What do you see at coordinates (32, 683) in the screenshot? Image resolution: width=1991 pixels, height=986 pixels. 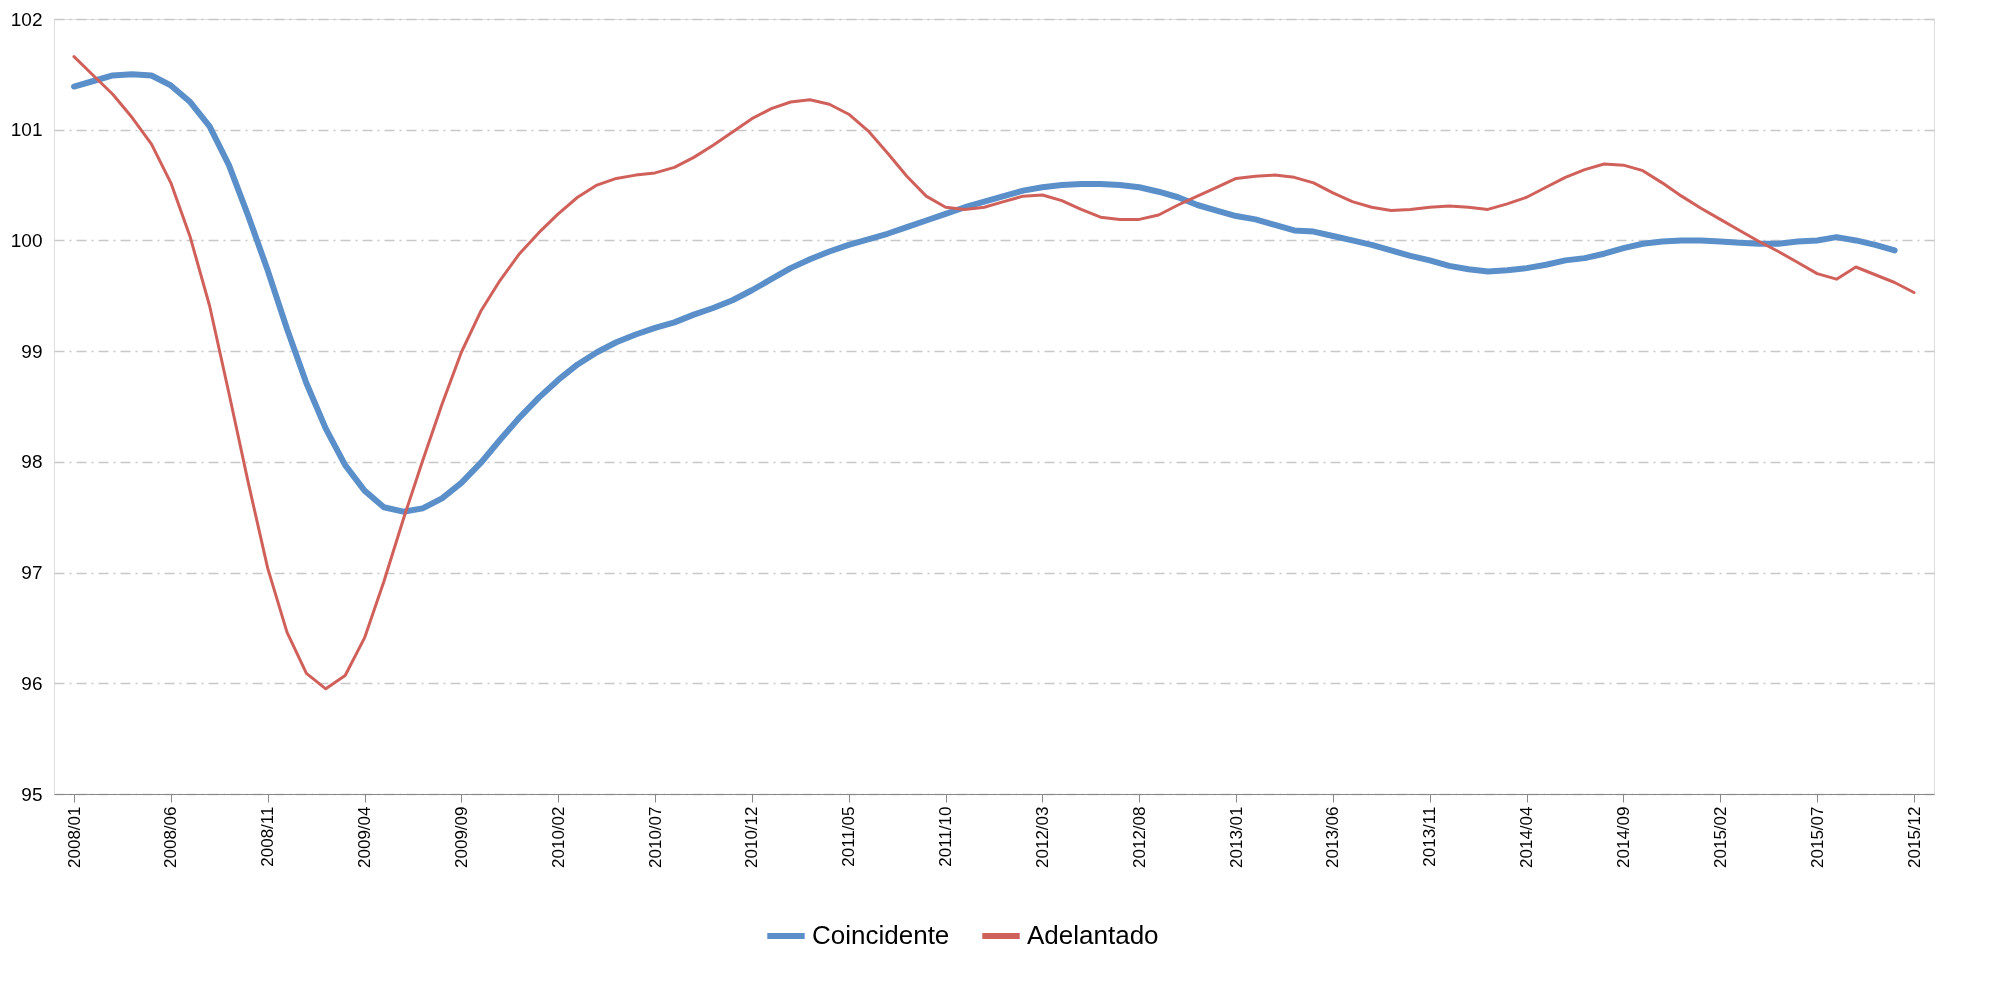 I see `y-tick-label: 96` at bounding box center [32, 683].